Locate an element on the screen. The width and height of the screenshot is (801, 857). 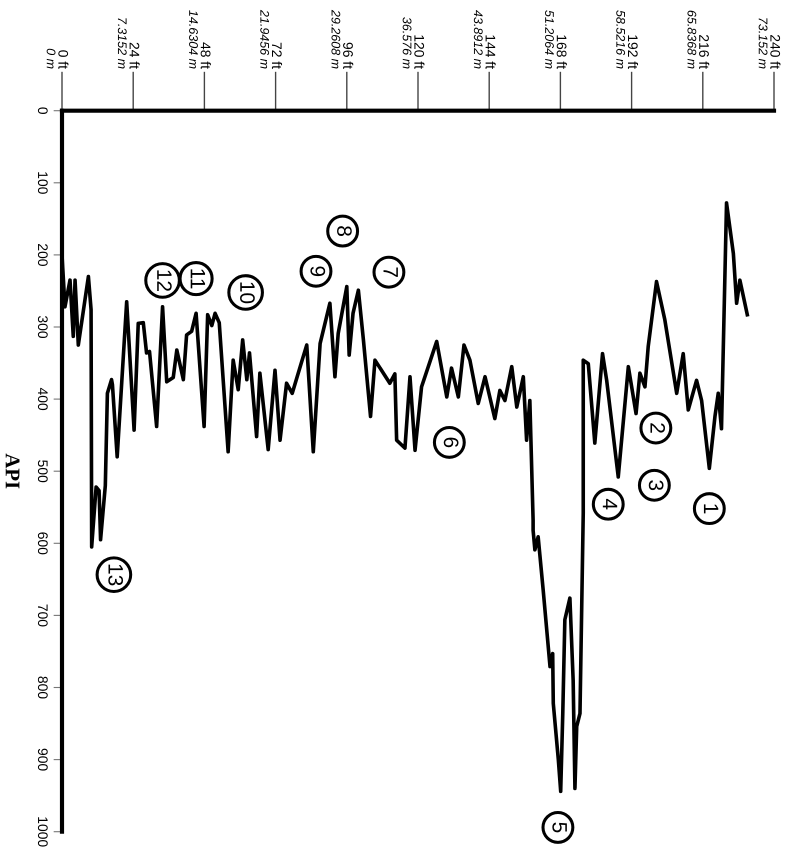
annotation: 11 is located at coordinates (198, 278).